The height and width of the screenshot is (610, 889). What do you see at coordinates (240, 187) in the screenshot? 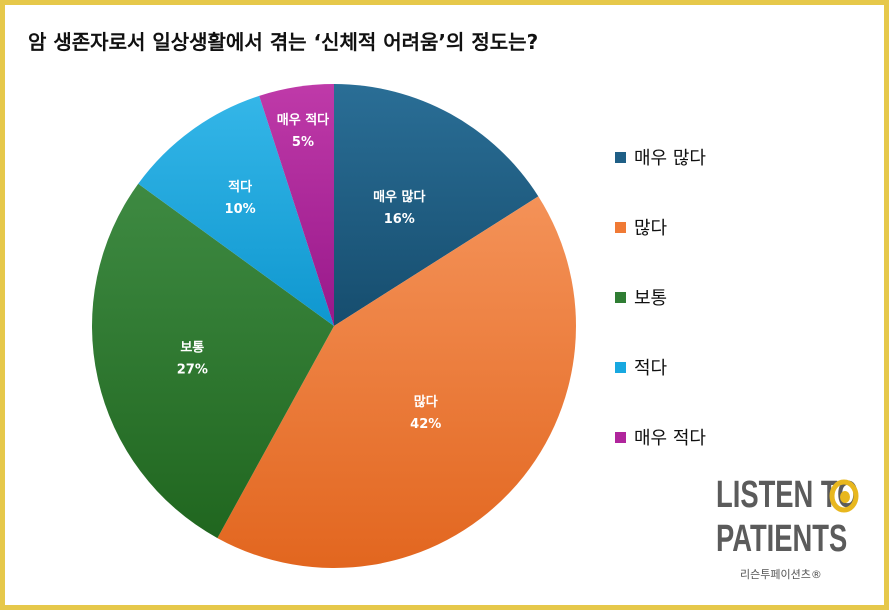
I see `slice-category-label: 적다` at bounding box center [240, 187].